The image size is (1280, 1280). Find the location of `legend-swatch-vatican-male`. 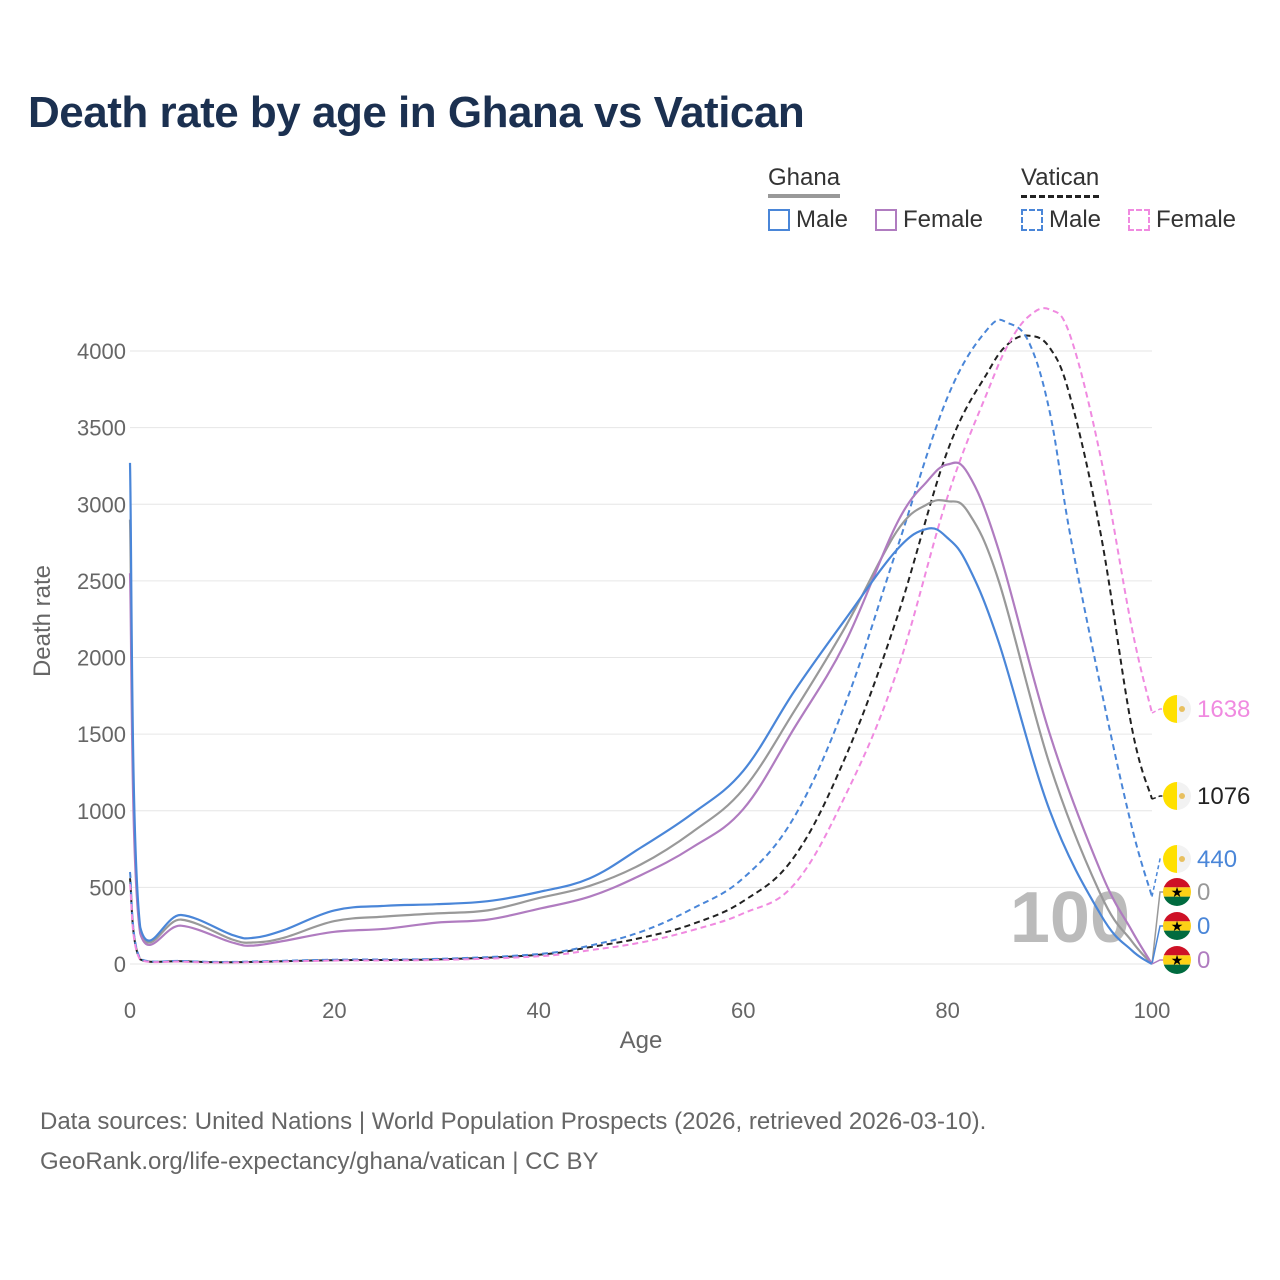

legend-swatch-vatican-male is located at coordinates (1032, 220).